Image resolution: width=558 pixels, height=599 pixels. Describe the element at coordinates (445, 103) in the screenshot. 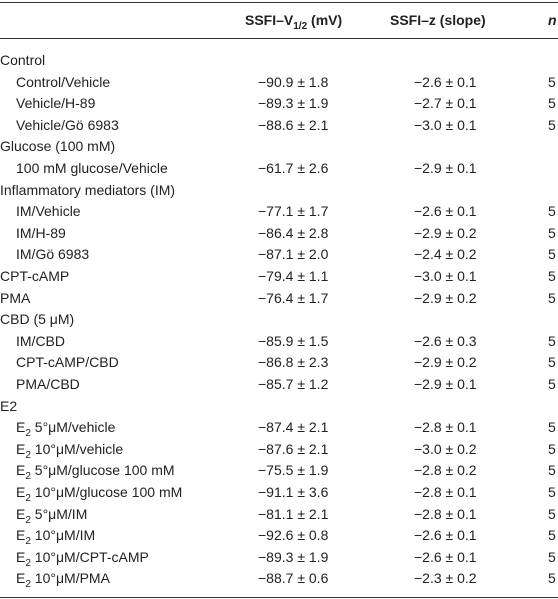

I see `slope-cell: −2.7 ± 0.1` at that location.